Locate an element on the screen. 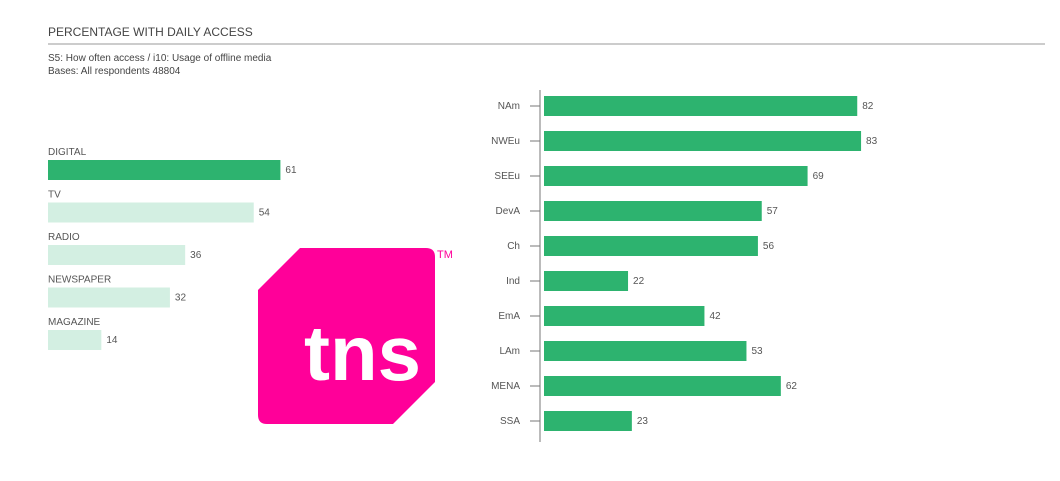  logo-text: tns is located at coordinates (362, 353).